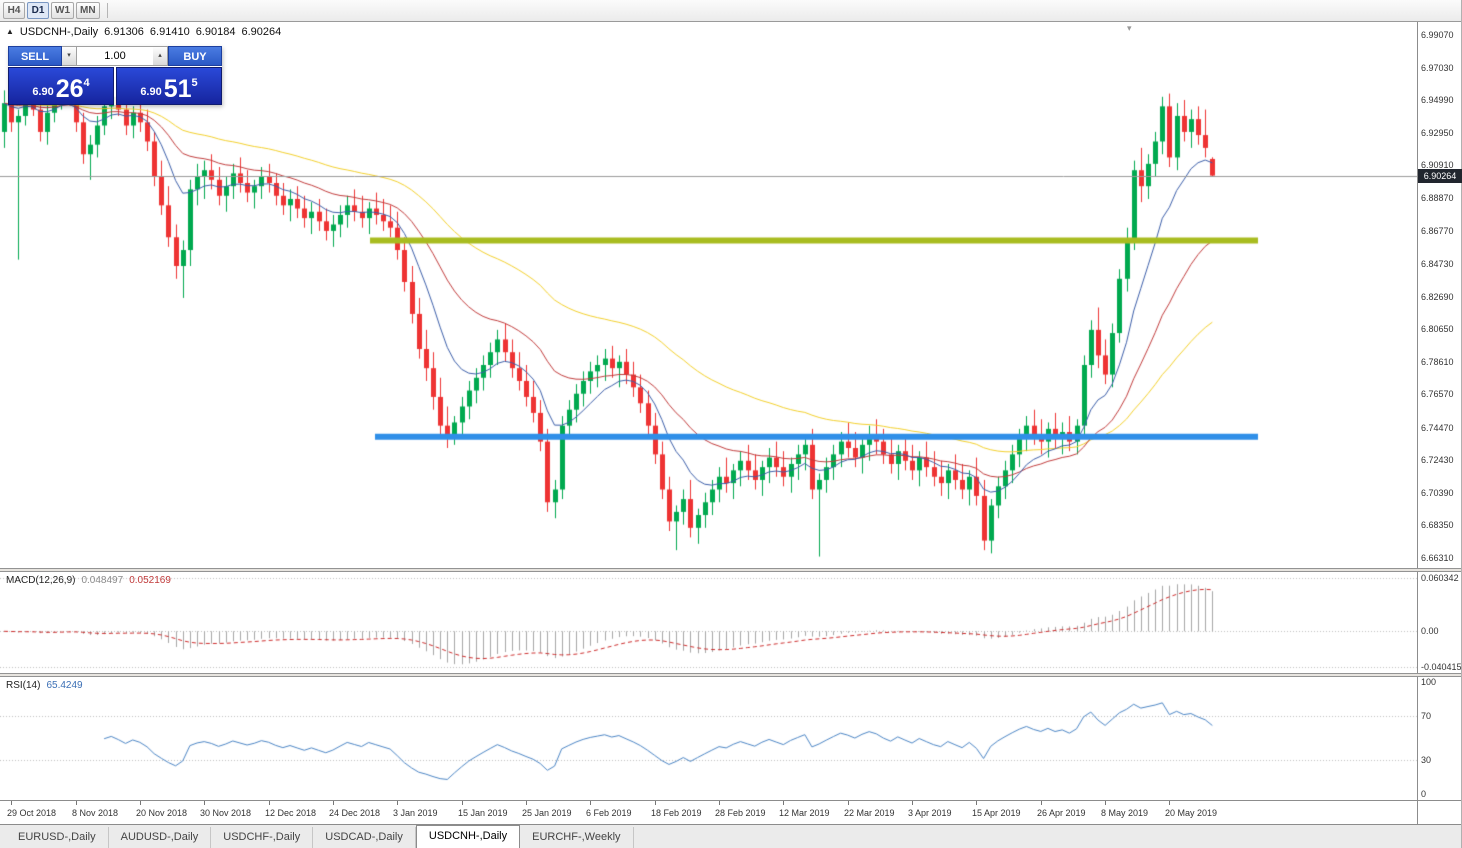 The width and height of the screenshot is (1462, 848). I want to click on chart-symbol-period: USDCNH-,Daily, so click(59, 32).